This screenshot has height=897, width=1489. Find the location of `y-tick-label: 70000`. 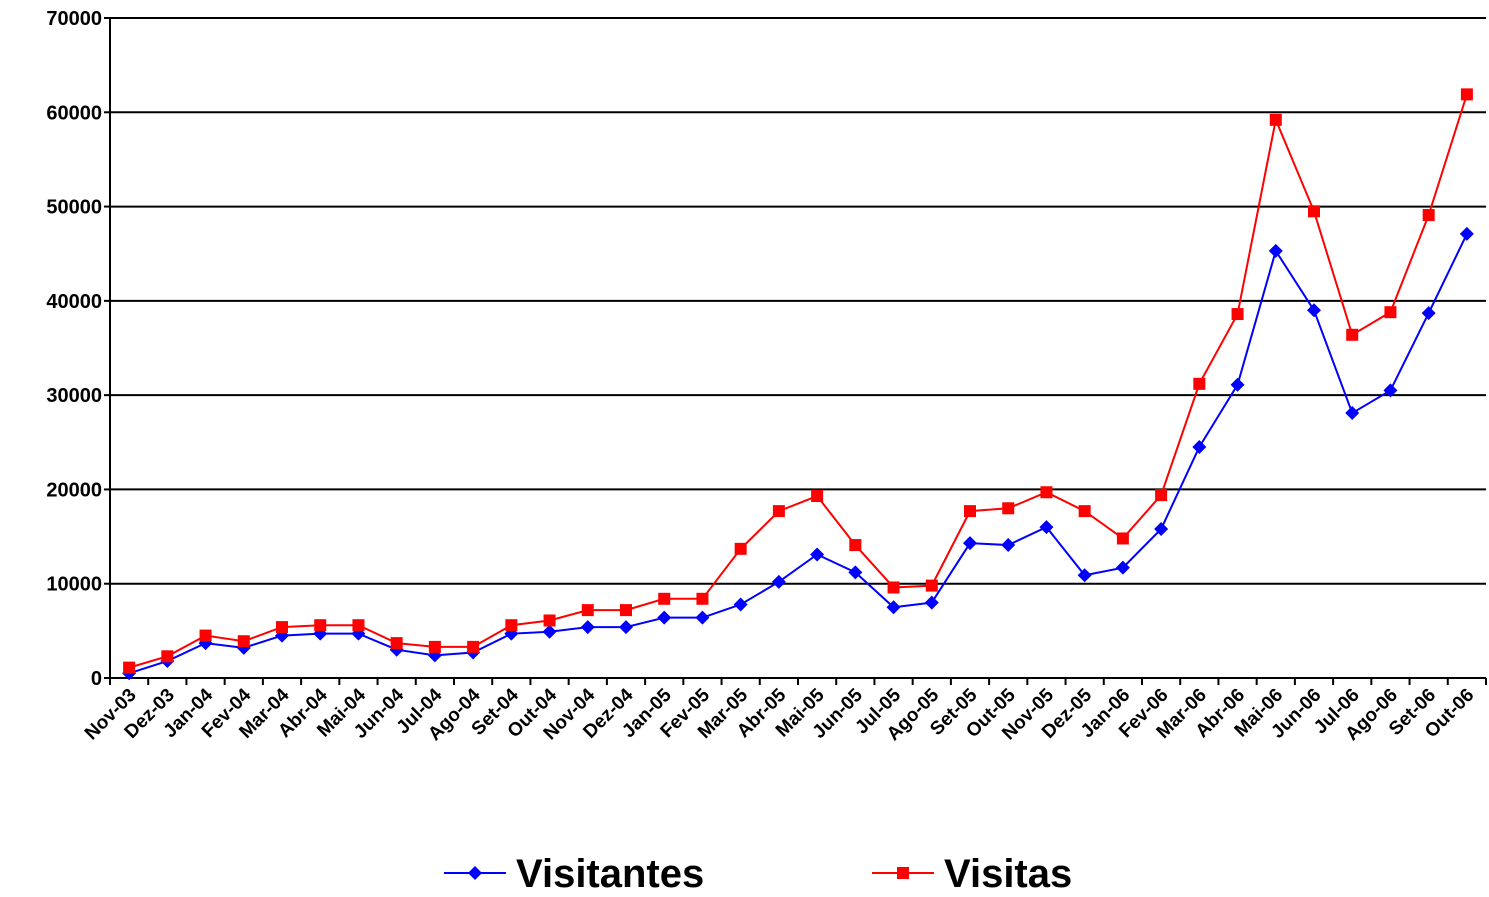

y-tick-label: 70000 is located at coordinates (74, 19).